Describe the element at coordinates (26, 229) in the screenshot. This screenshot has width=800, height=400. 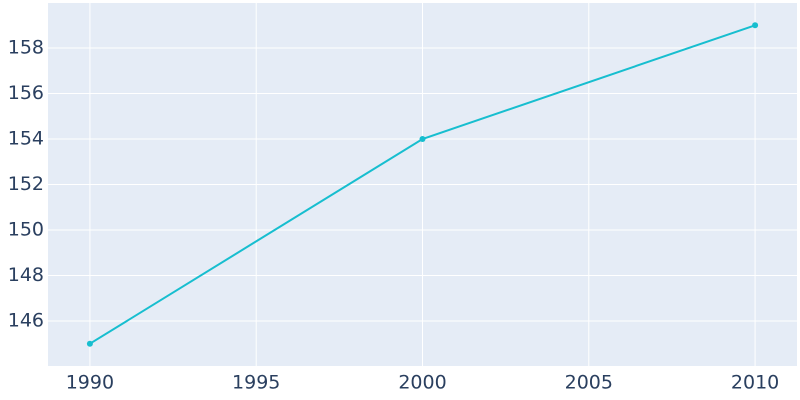
I see `y-tick-label: 150` at that location.